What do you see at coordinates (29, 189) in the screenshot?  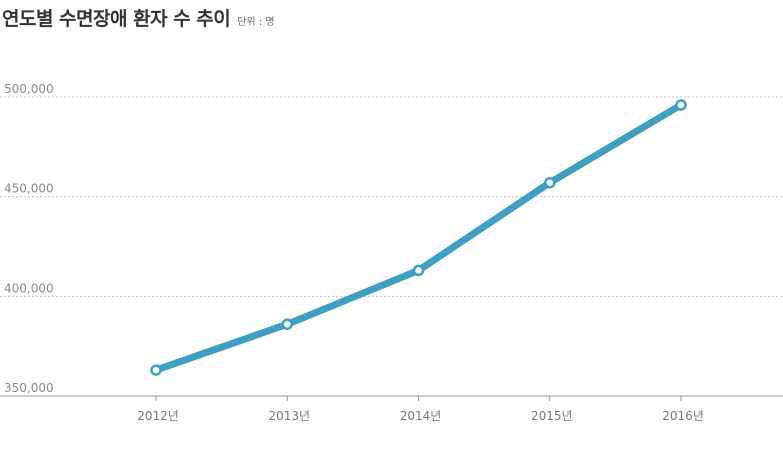 I see `y-tick-label: 450,000` at bounding box center [29, 189].